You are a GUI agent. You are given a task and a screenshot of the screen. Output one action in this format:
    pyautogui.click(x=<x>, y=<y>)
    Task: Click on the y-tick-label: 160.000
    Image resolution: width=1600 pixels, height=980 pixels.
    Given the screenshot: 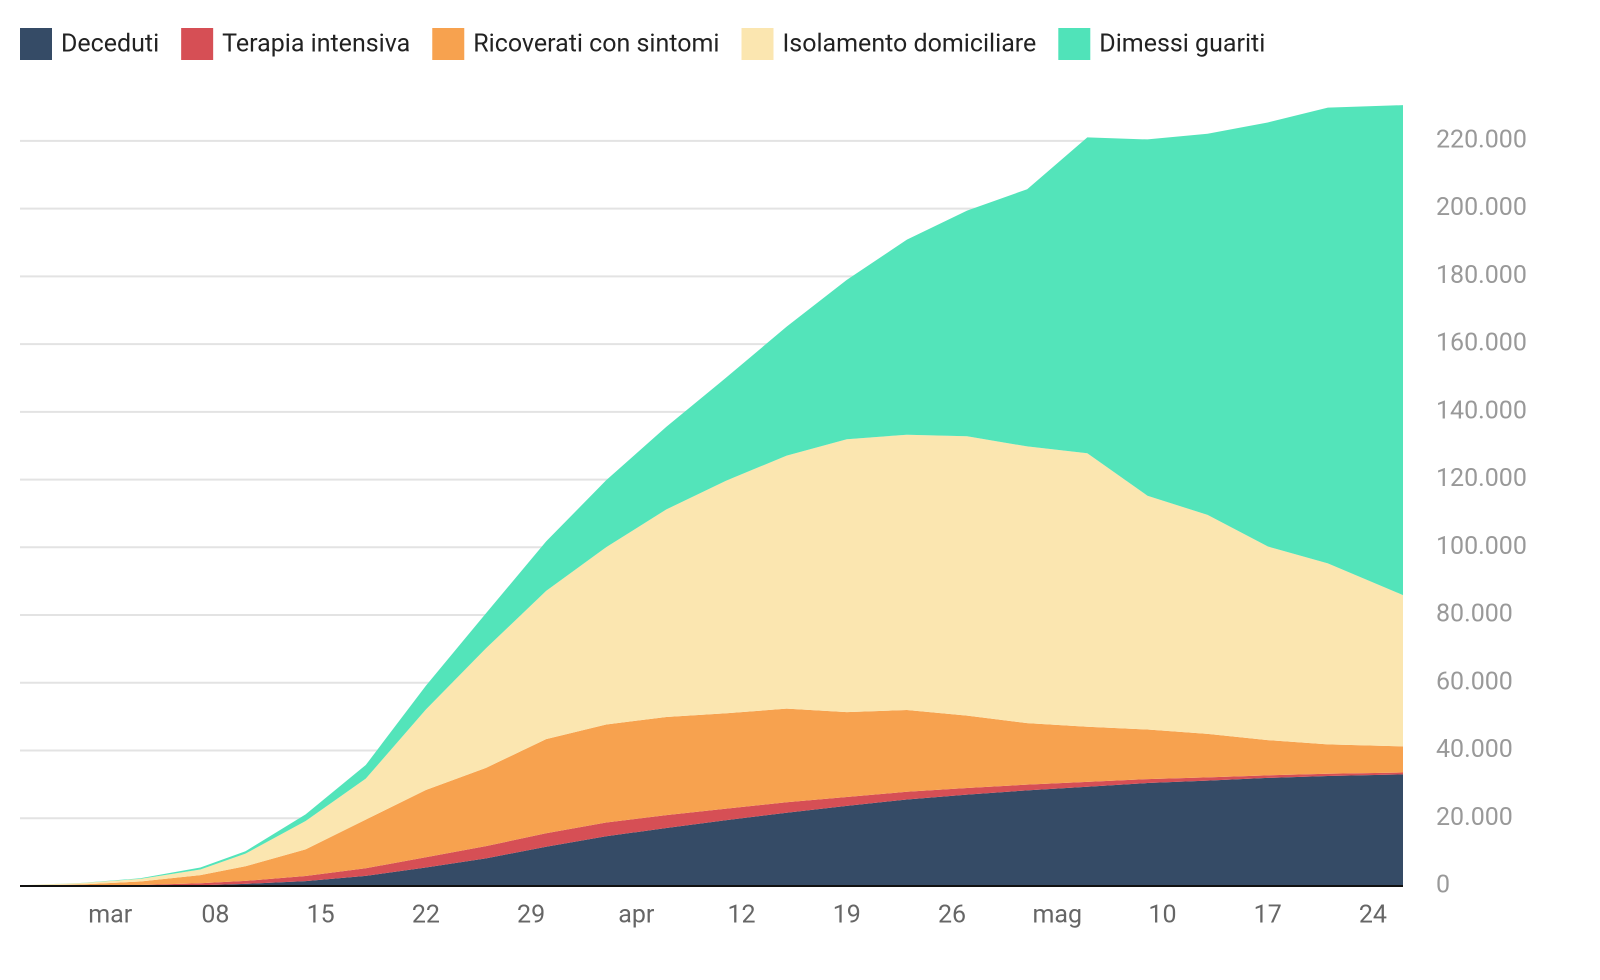 What is the action you would take?
    pyautogui.click(x=1481, y=343)
    